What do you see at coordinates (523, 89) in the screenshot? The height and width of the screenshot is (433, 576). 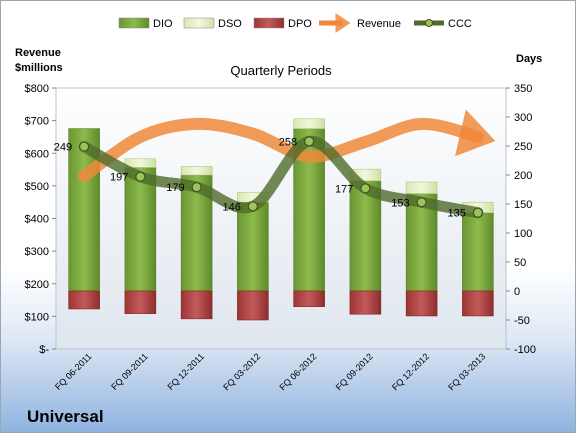 I see `right-tick-label: 350` at bounding box center [523, 89].